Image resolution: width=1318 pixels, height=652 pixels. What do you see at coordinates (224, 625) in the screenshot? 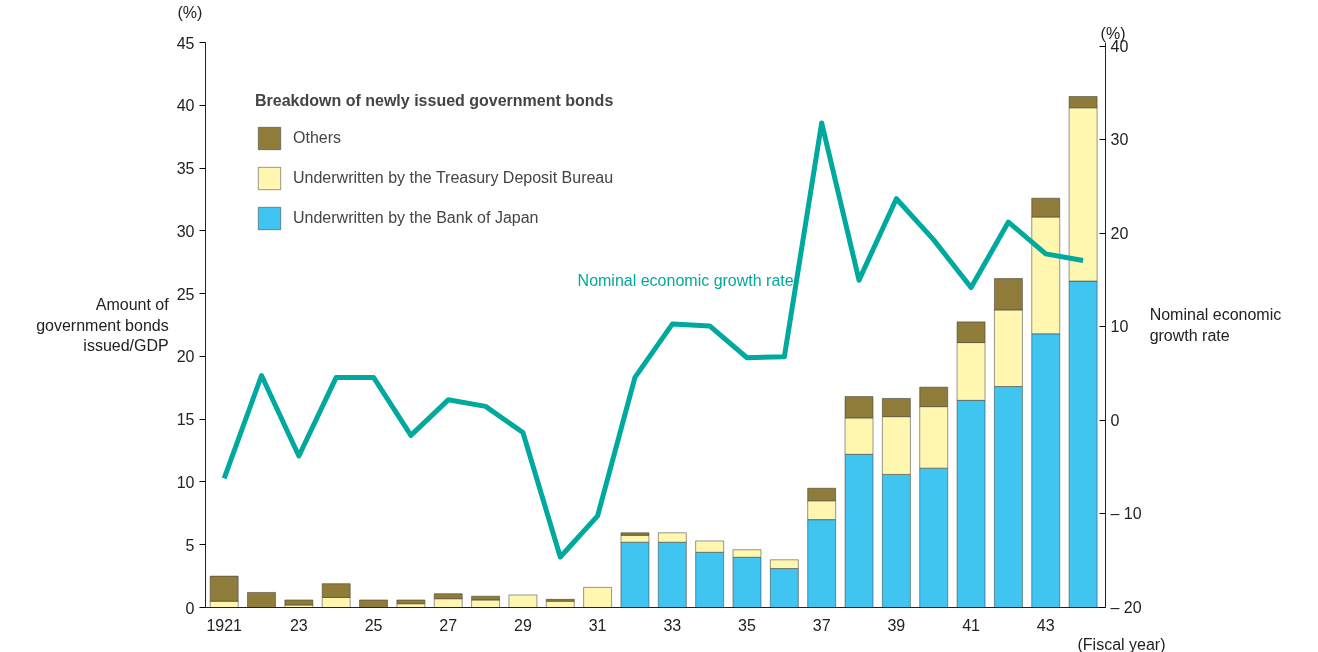
I see `x-tick-label: 1921` at bounding box center [224, 625].